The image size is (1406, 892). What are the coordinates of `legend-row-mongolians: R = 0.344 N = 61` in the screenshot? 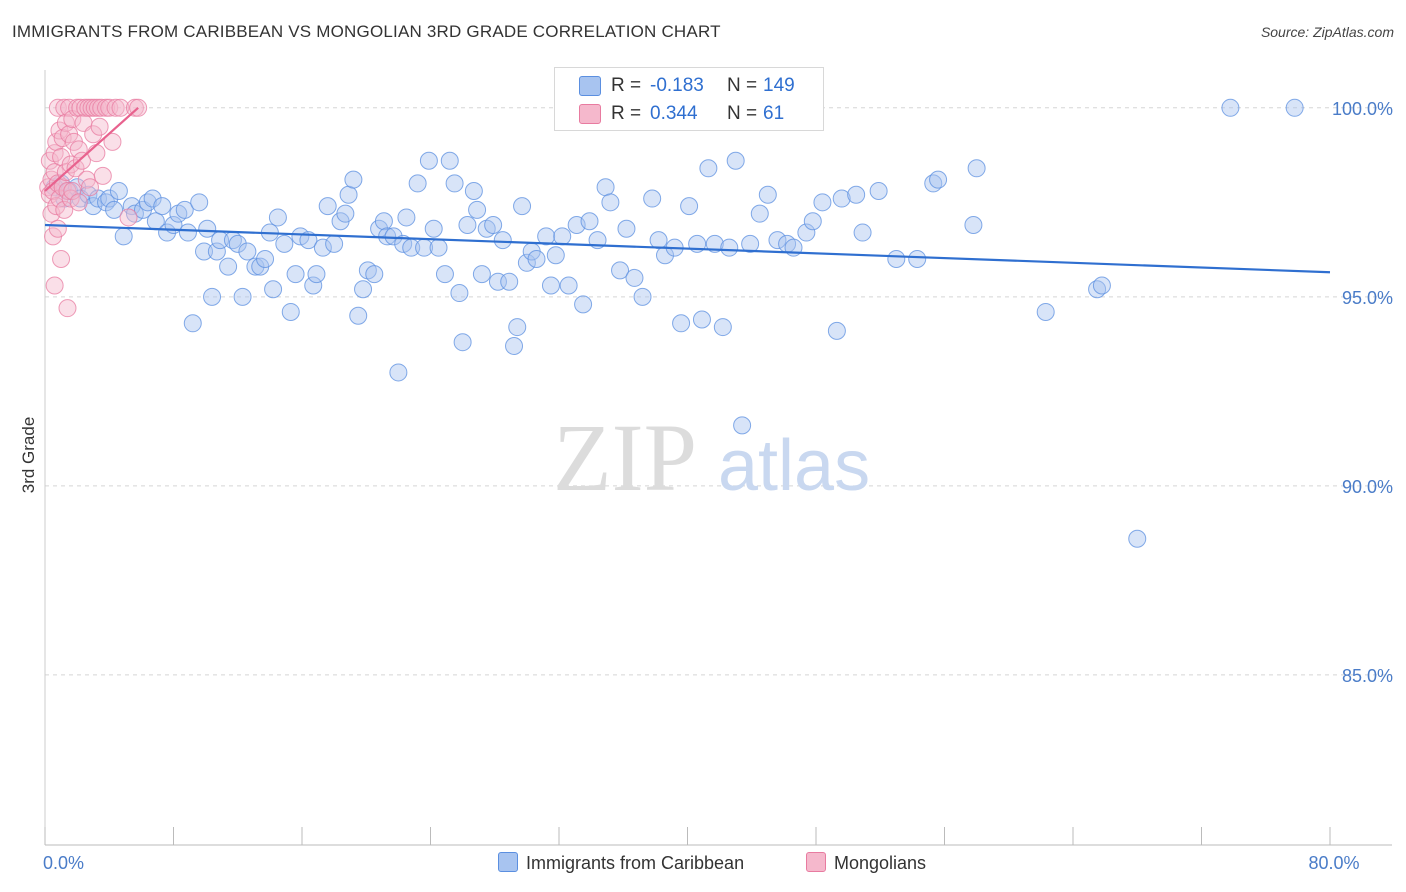 It's located at (689, 114).